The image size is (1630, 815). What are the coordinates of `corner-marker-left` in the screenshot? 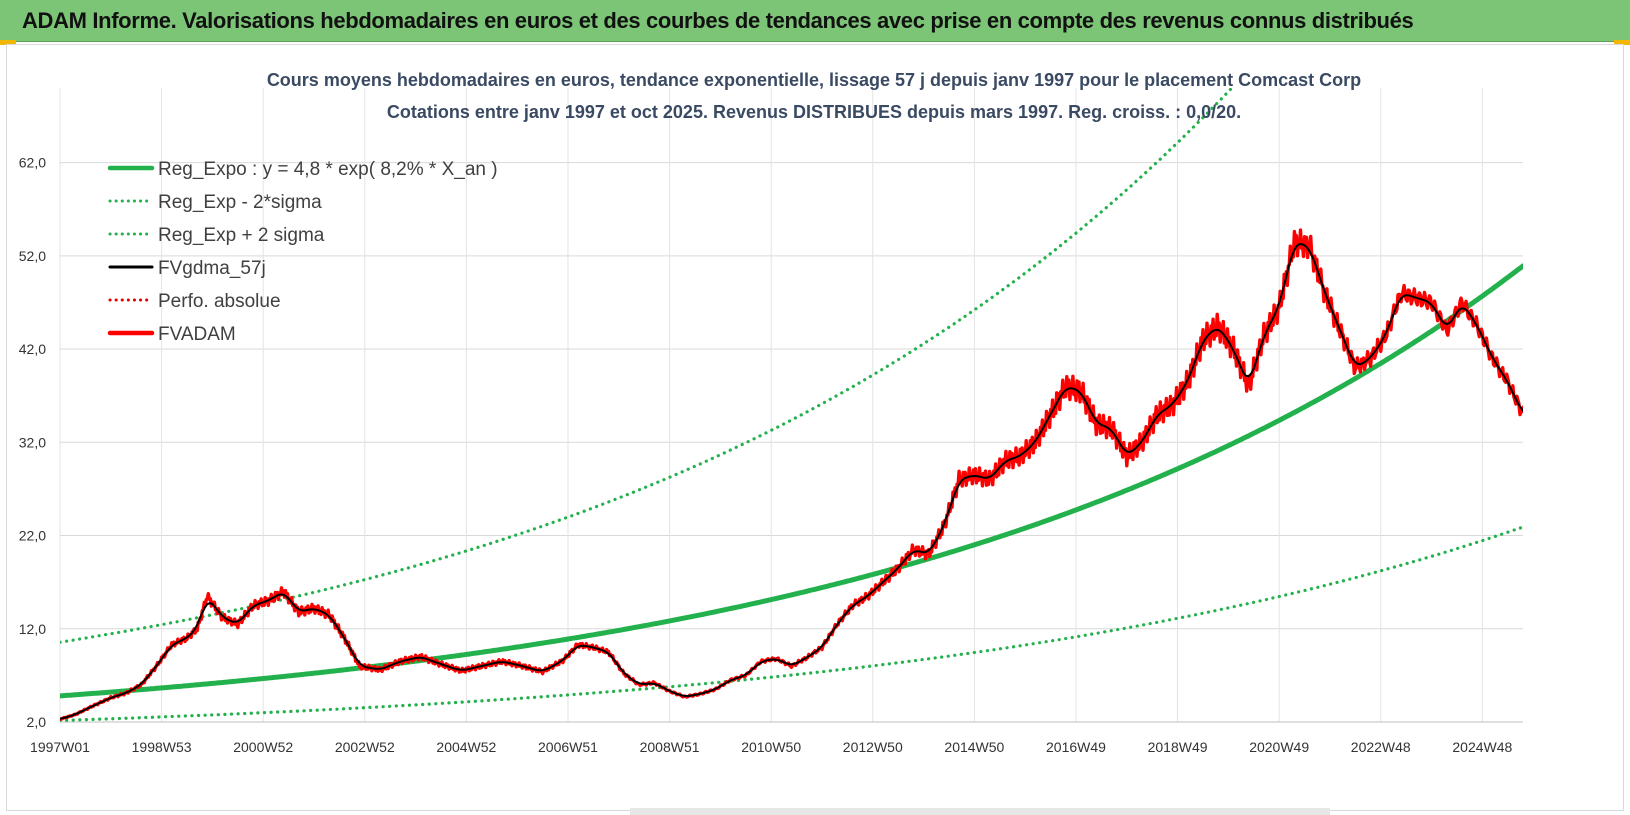 It's located at (8, 42).